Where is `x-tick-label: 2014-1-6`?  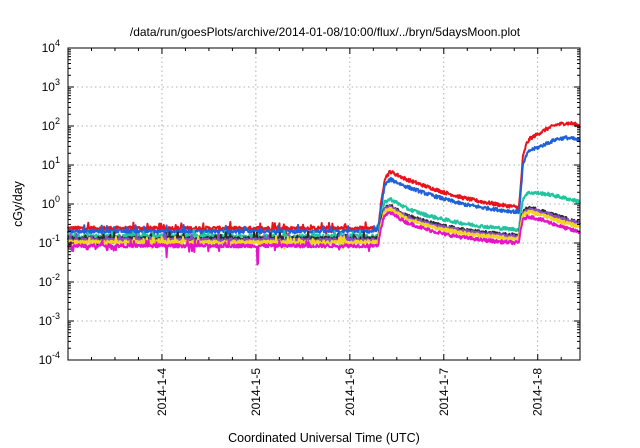
x-tick-label: 2014-1-6 is located at coordinates (350, 392).